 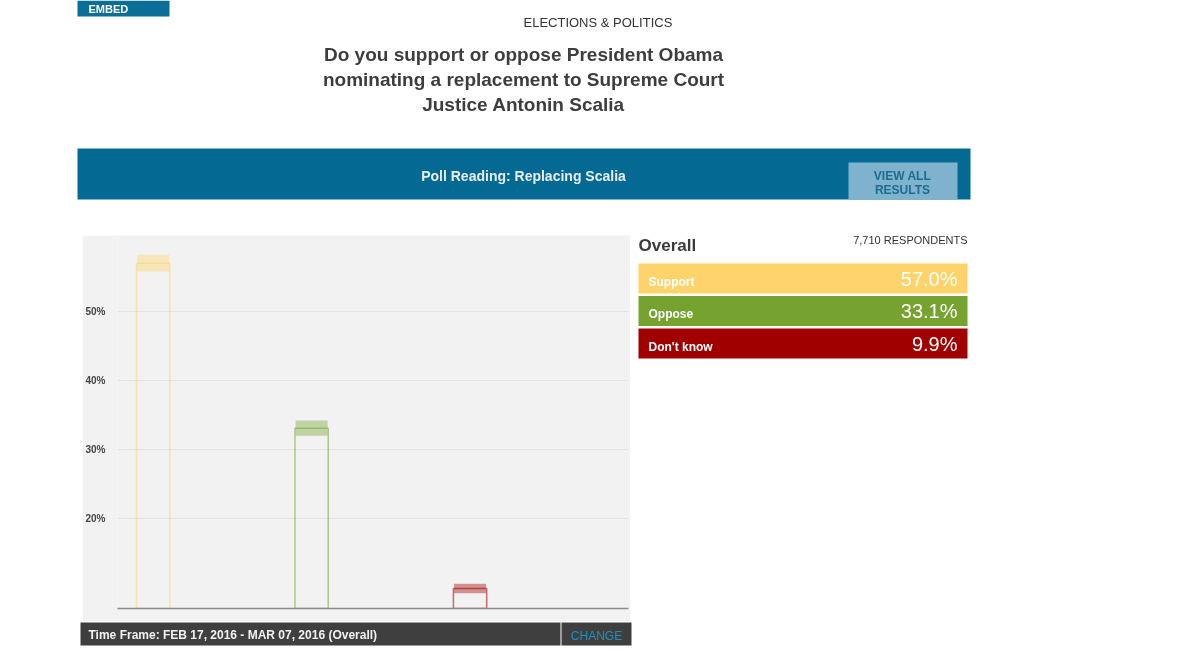 What do you see at coordinates (671, 281) in the screenshot?
I see `category-label: Support` at bounding box center [671, 281].